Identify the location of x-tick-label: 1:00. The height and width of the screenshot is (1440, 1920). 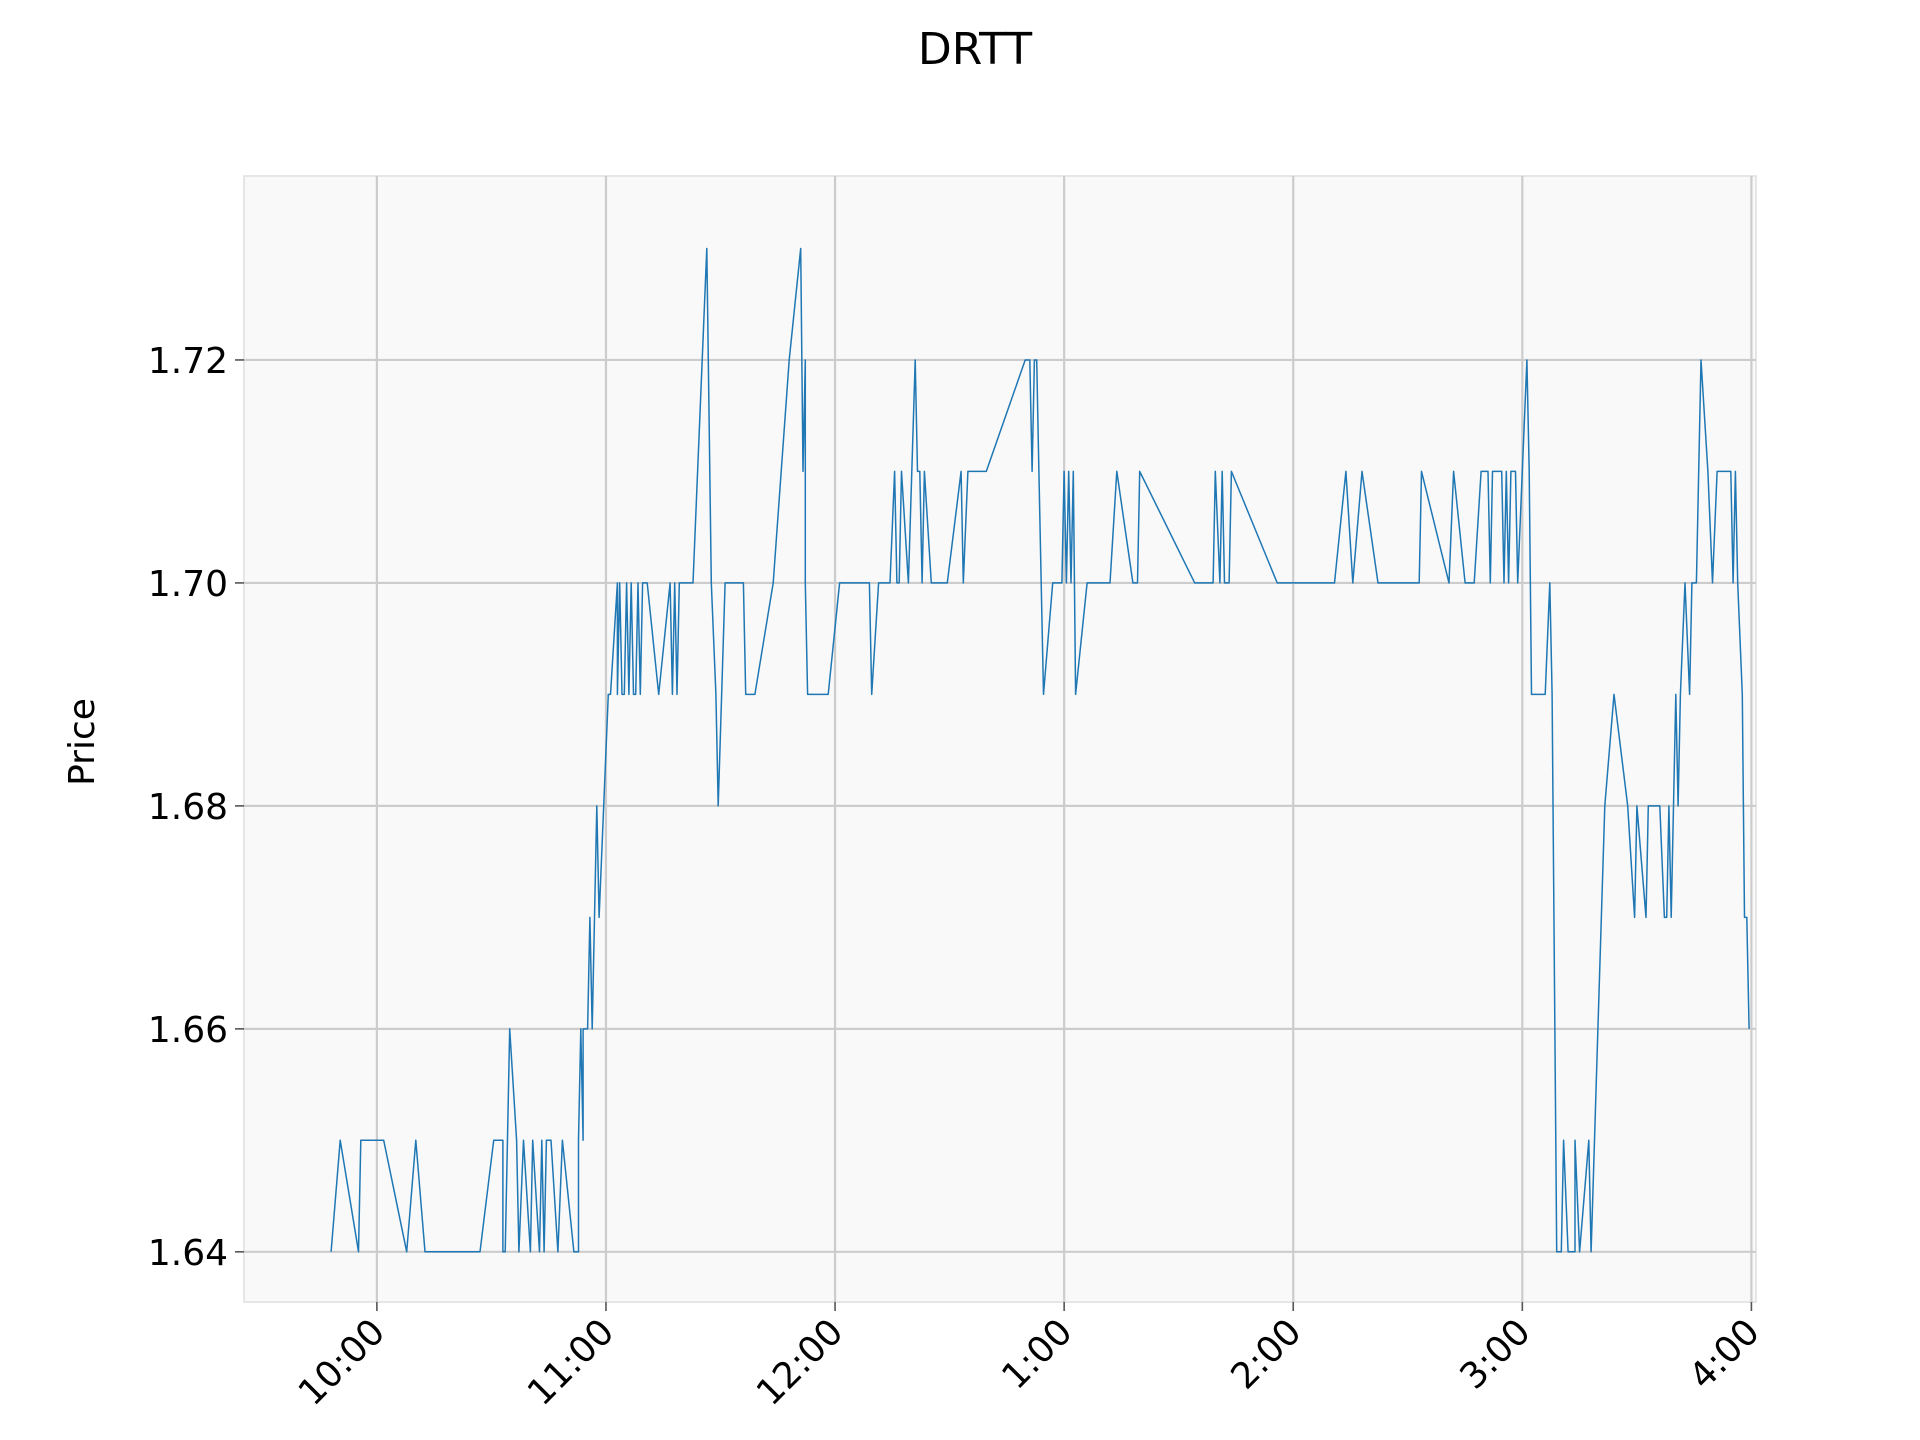
(1037, 1354).